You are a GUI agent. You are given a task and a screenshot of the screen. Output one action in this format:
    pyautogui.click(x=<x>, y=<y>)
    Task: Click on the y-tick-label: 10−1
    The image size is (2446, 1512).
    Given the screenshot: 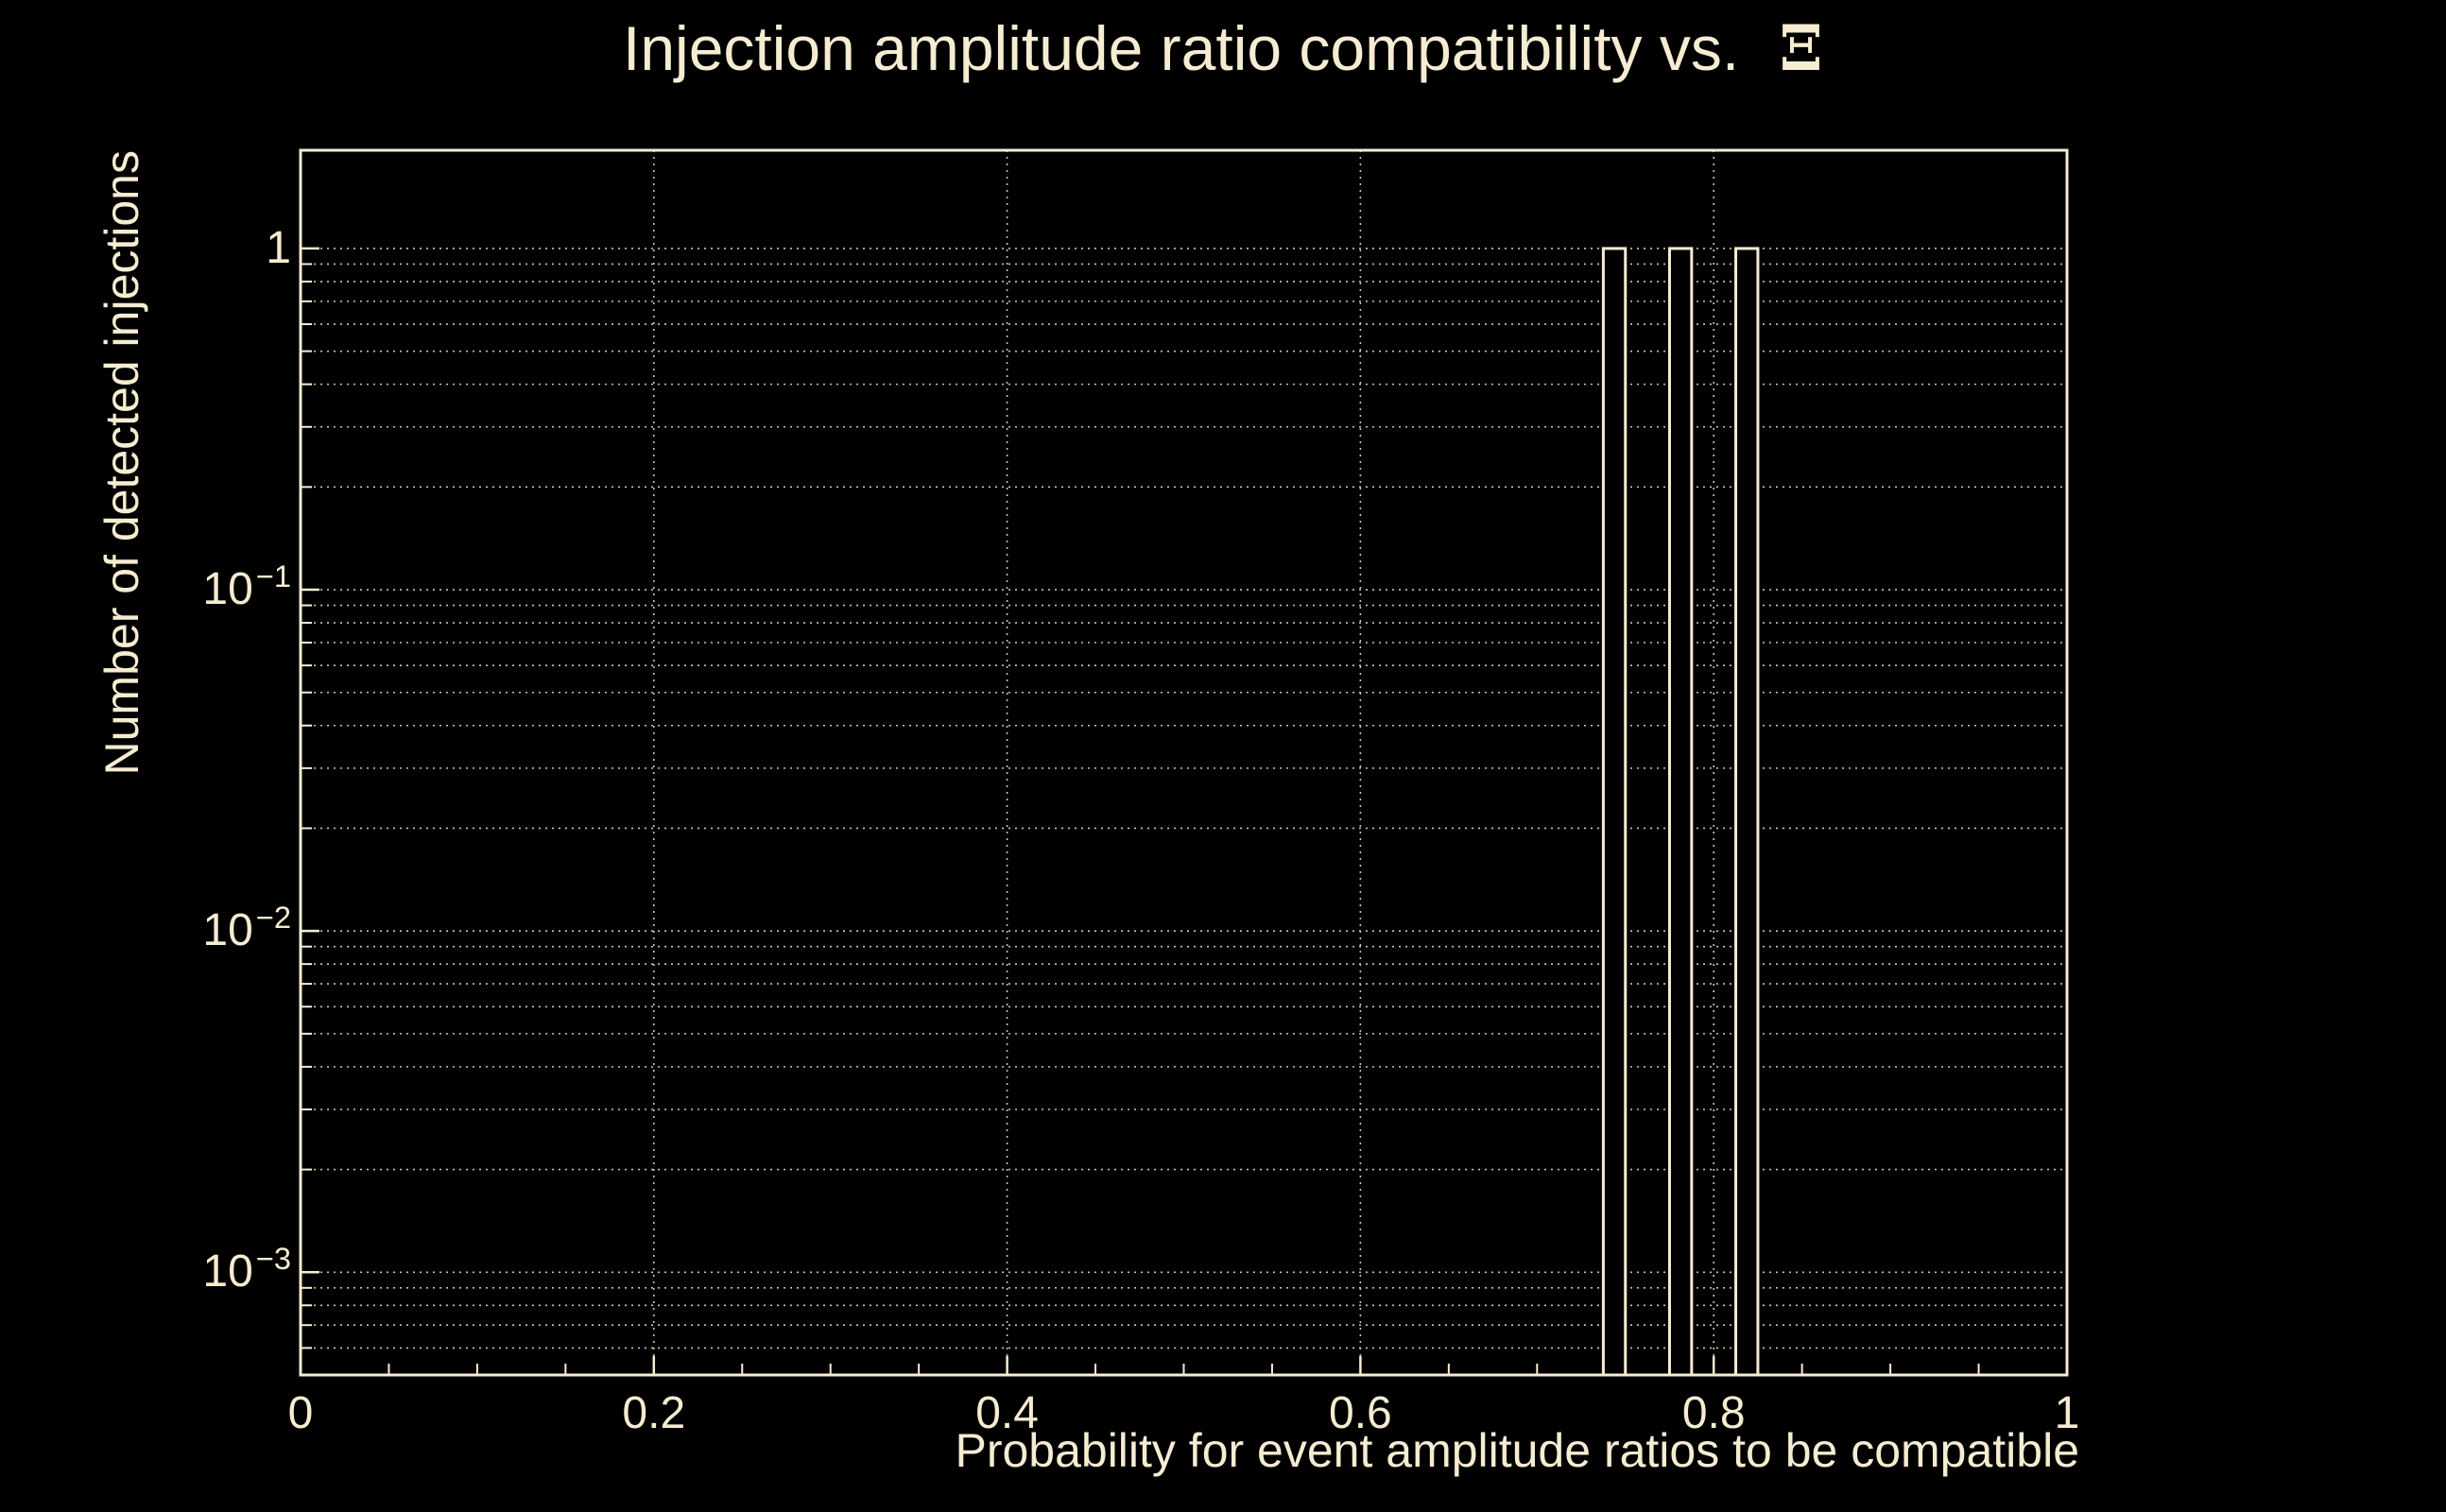 What is the action you would take?
    pyautogui.click(x=191, y=589)
    